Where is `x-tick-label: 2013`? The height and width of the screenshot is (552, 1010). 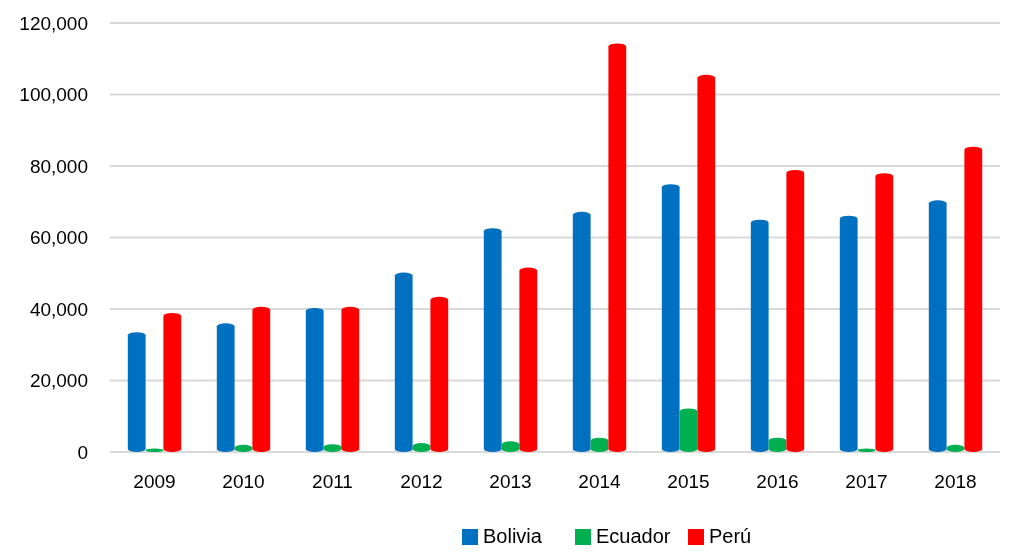
x-tick-label: 2013 is located at coordinates (510, 481).